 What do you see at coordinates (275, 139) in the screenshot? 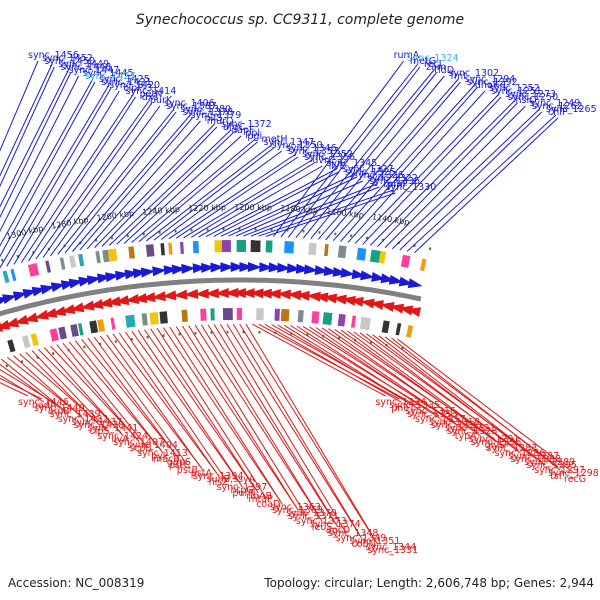
I see `forward-gene-label: metH` at bounding box center [275, 139].